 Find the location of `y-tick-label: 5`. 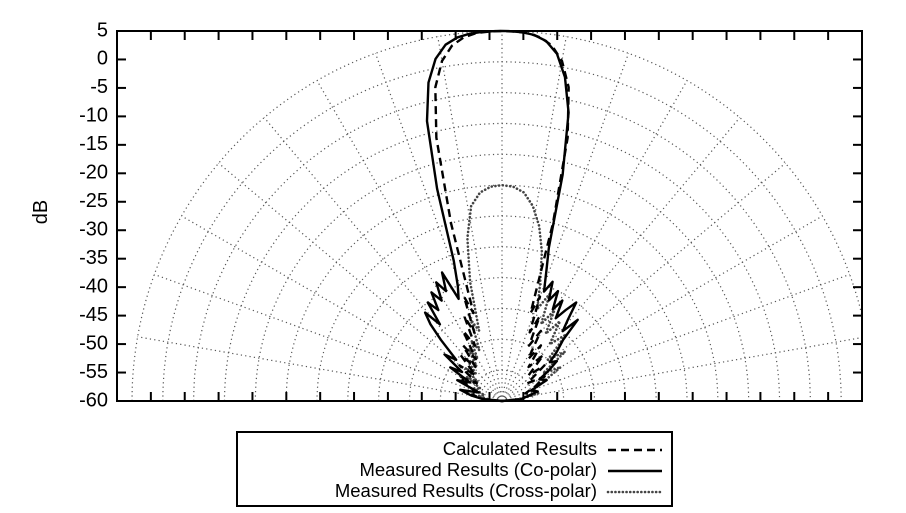

y-tick-label: 5 is located at coordinates (102, 30).